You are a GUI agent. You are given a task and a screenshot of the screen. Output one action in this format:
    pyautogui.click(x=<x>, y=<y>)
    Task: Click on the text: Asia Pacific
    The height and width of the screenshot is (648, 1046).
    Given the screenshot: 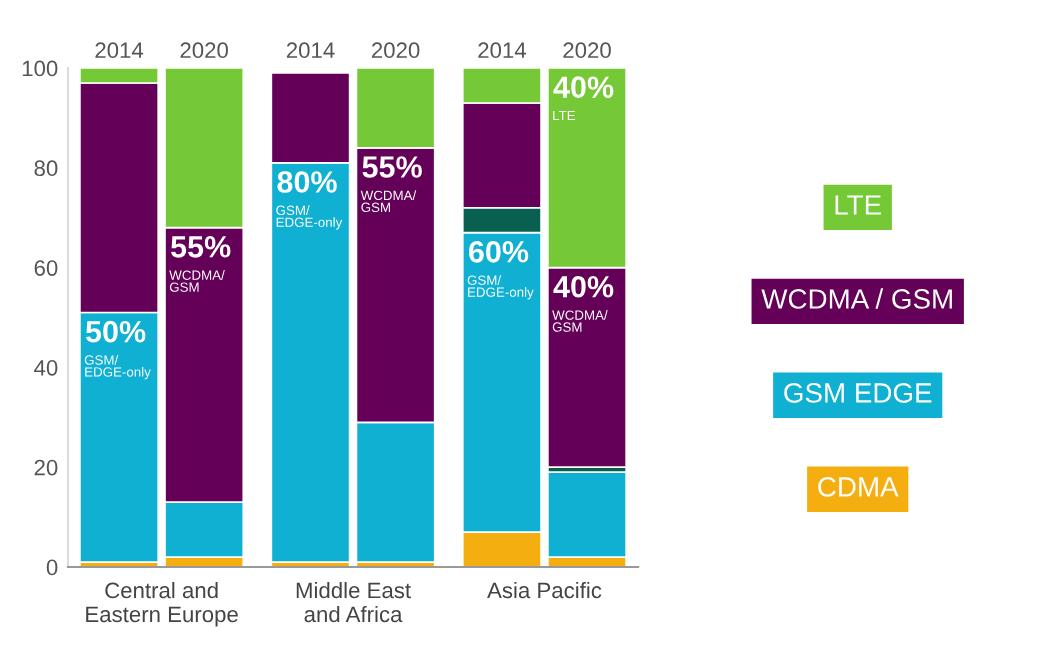 What is the action you would take?
    pyautogui.click(x=544, y=590)
    